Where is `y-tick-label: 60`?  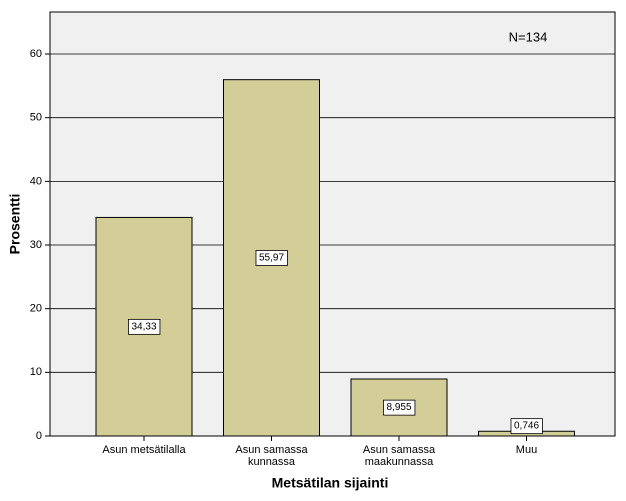
y-tick-label: 60 is located at coordinates (36, 54).